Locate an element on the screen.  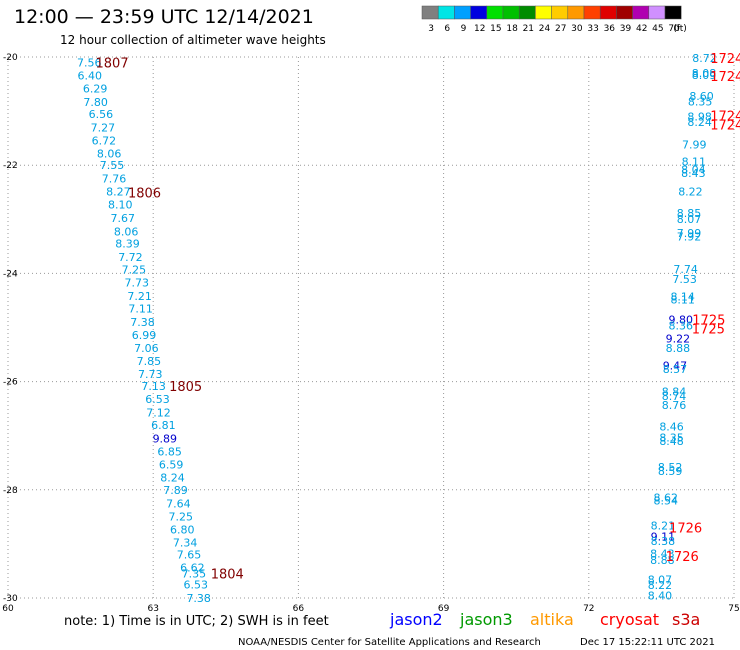
colorbar-unit: (ft) is located at coordinates (680, 29).